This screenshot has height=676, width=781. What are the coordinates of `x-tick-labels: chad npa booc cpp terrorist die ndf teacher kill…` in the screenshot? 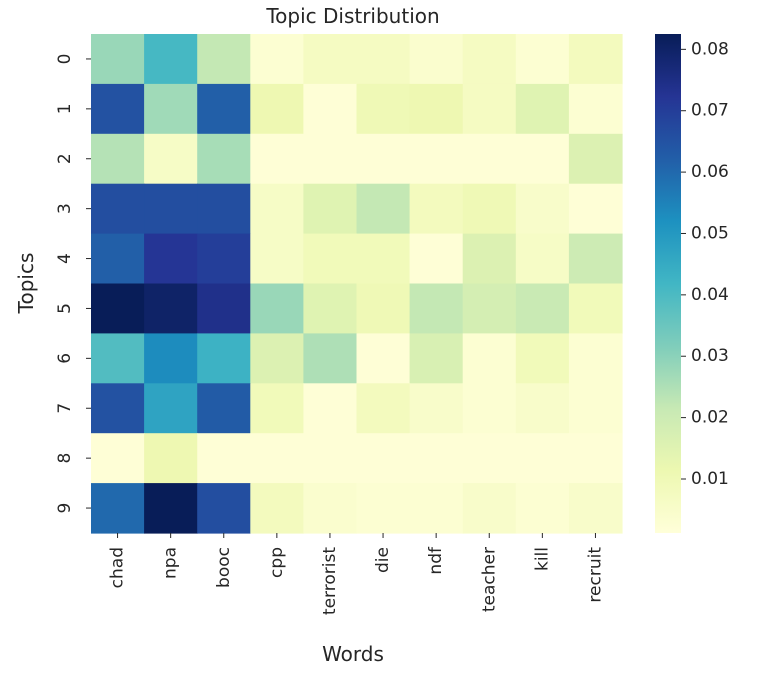 It's located at (356, 574).